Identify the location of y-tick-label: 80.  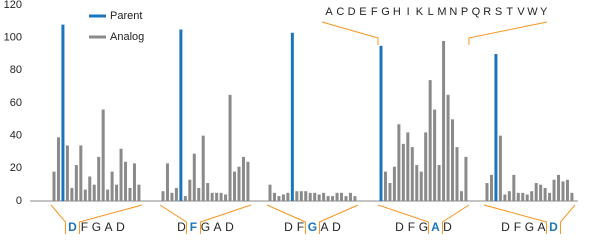
(16, 70).